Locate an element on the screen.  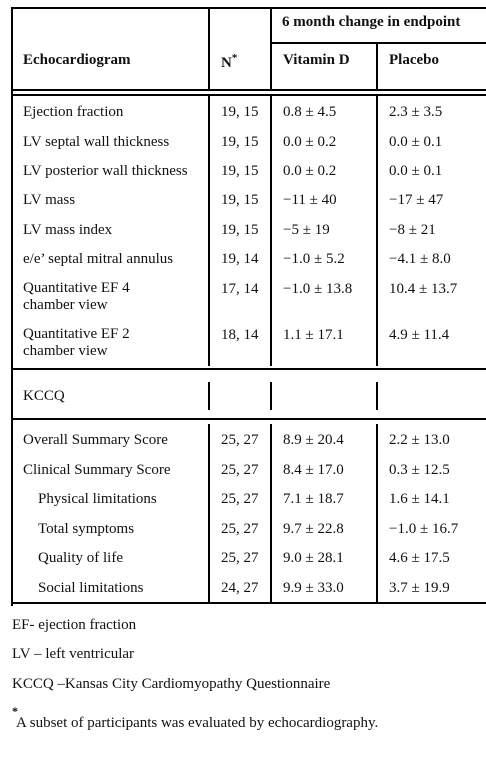
header-rule is located at coordinates (248, 90).